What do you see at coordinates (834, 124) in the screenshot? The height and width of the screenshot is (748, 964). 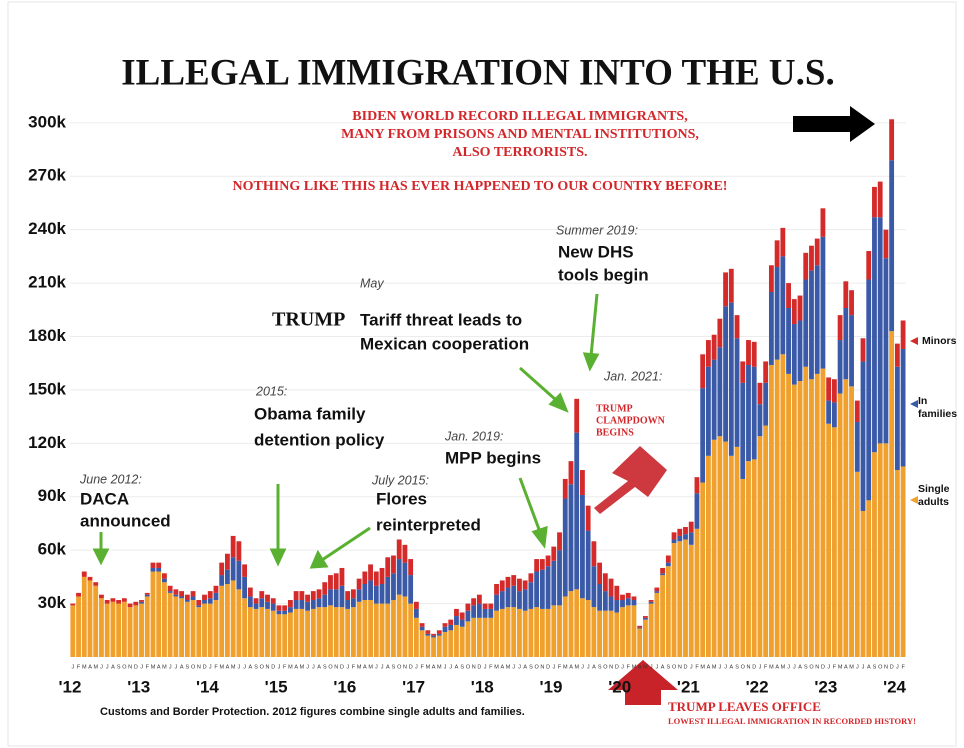 I see `black-arrow` at bounding box center [834, 124].